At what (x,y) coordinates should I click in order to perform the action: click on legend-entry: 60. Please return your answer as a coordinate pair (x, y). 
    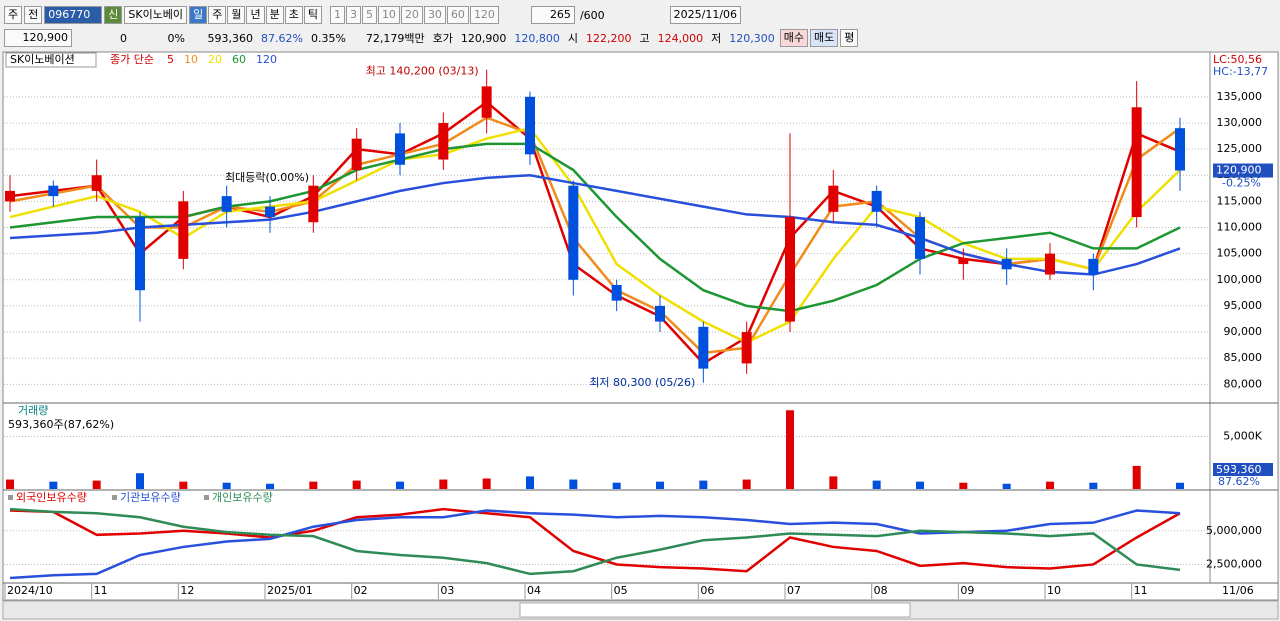
    Looking at the image, I should click on (239, 59).